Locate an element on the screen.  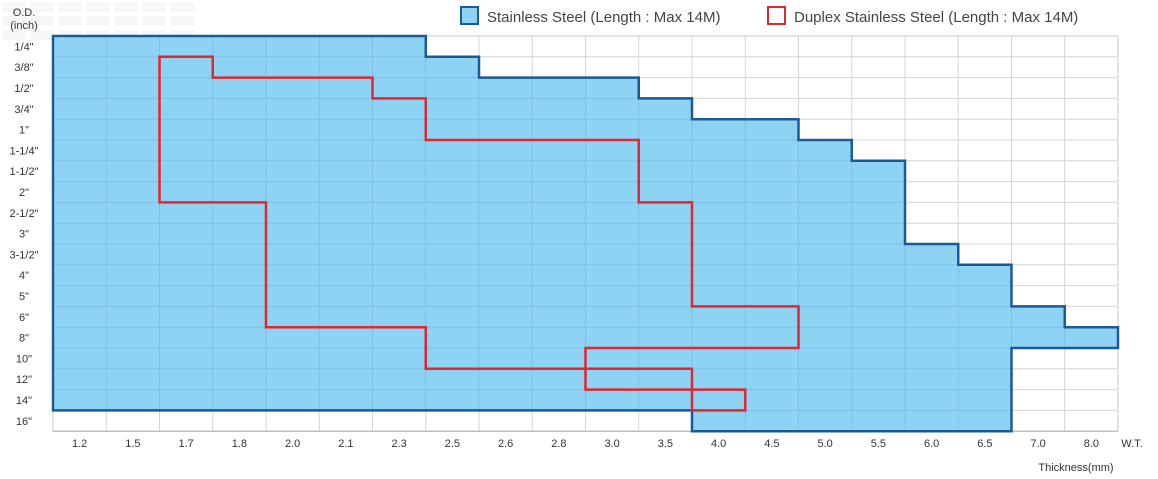
x-tick-label: 4.0 is located at coordinates (718, 444).